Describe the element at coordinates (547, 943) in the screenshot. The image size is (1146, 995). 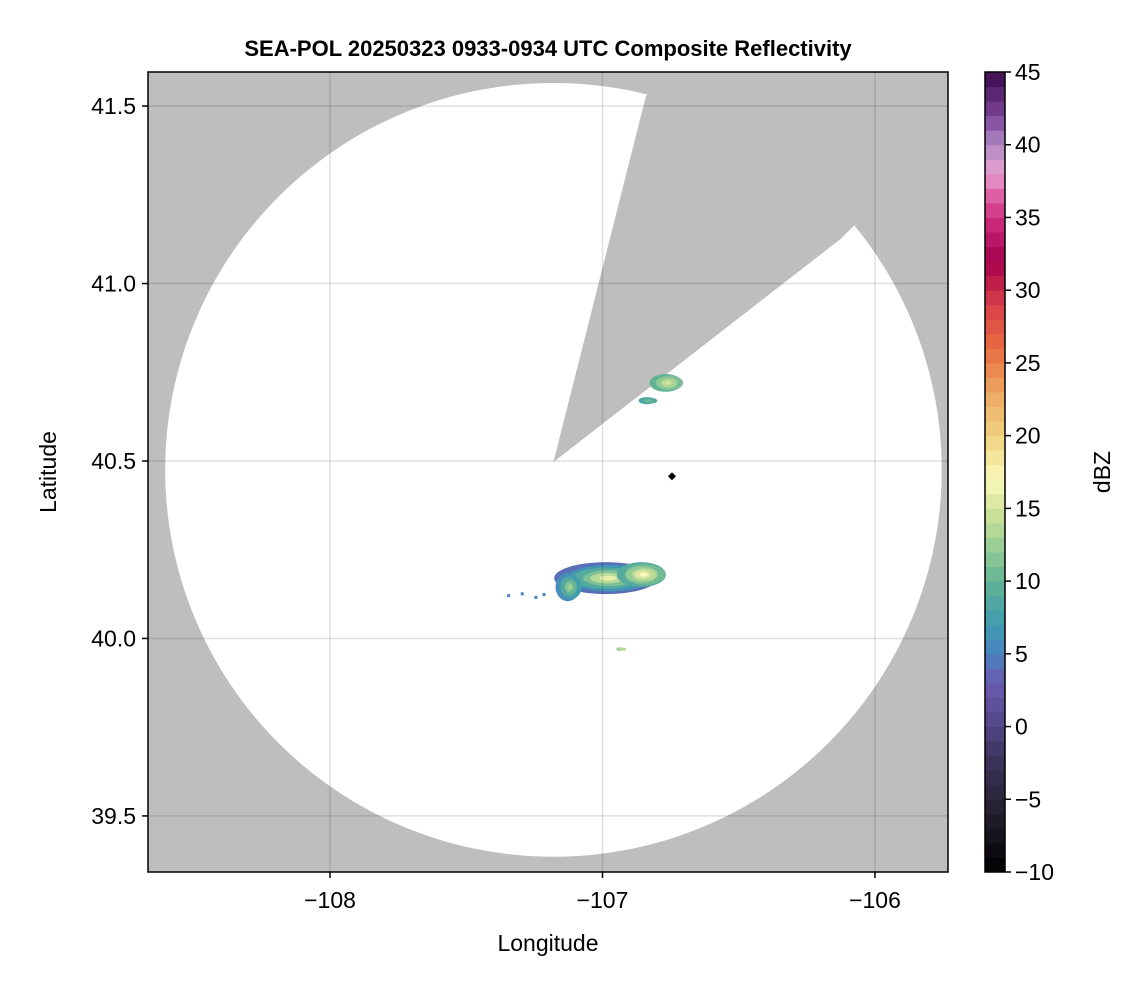
I see `x-axis-label: Longitude` at that location.